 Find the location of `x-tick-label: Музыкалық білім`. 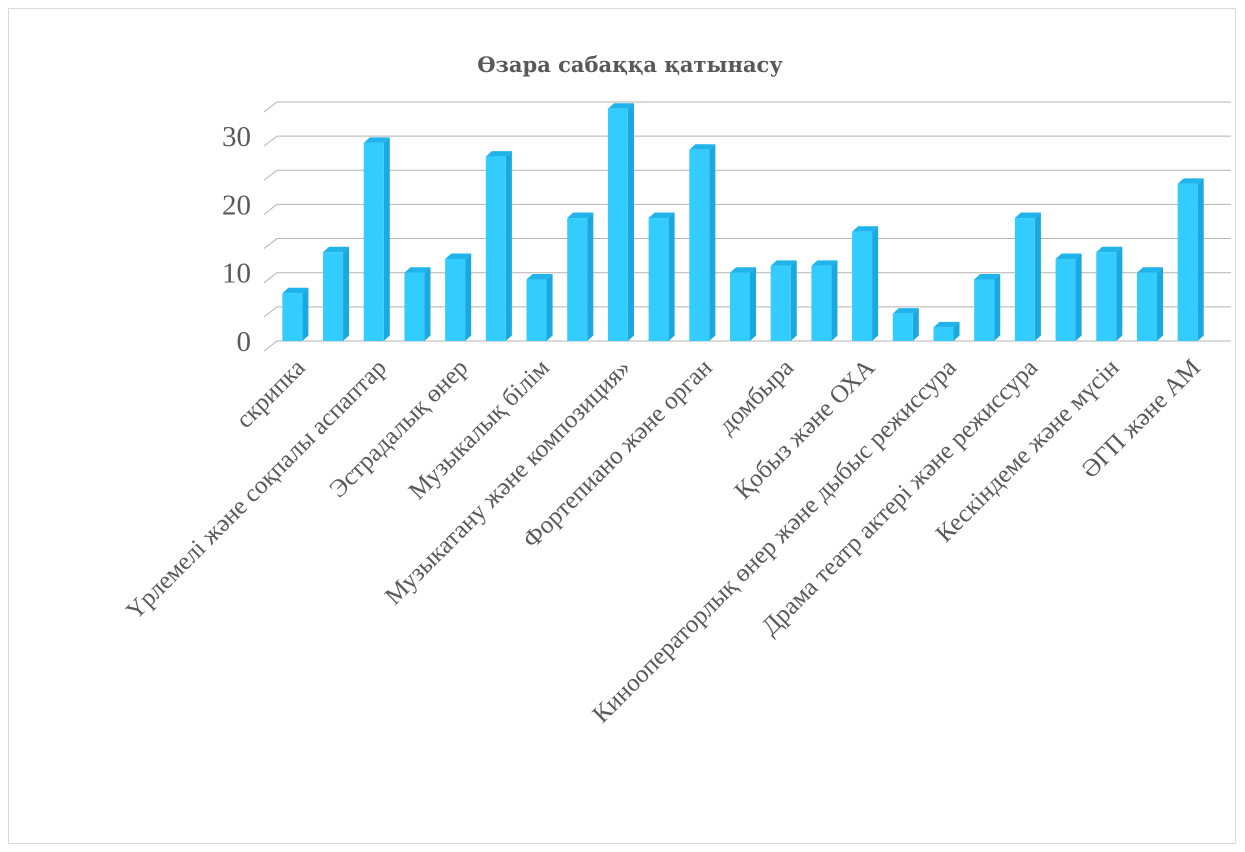

x-tick-label: Музыкалық білім is located at coordinates (479, 429).